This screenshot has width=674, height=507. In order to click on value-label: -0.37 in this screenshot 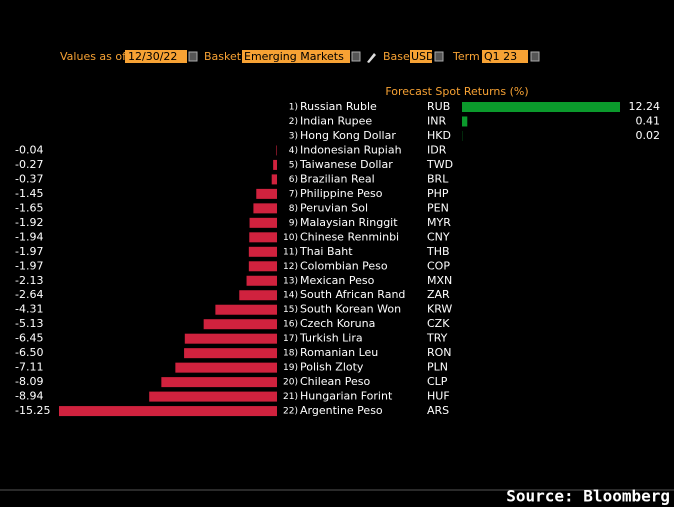, I will do `click(29, 178)`.